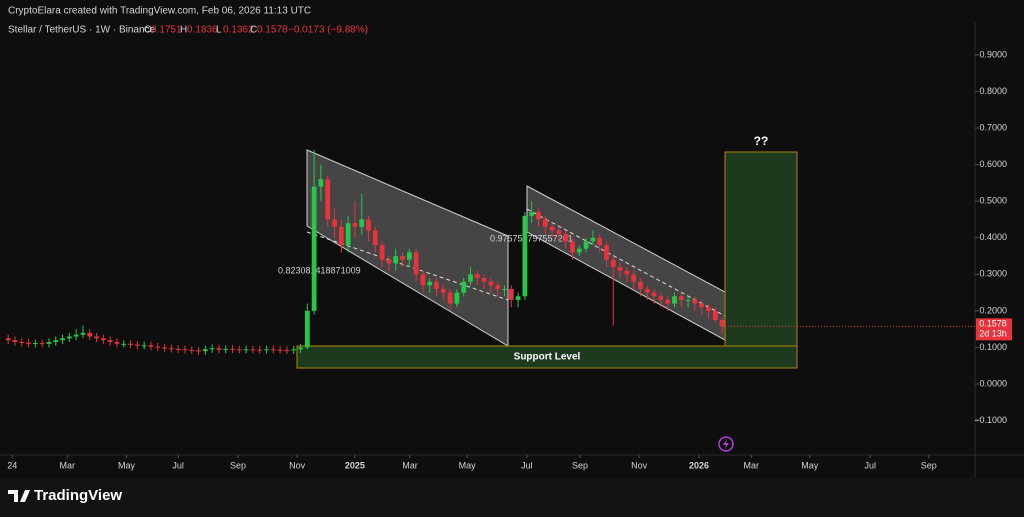 Image resolution: width=1024 pixels, height=517 pixels. Describe the element at coordinates (993, 237) in the screenshot. I see `y-tick-label: 0.4000` at that location.